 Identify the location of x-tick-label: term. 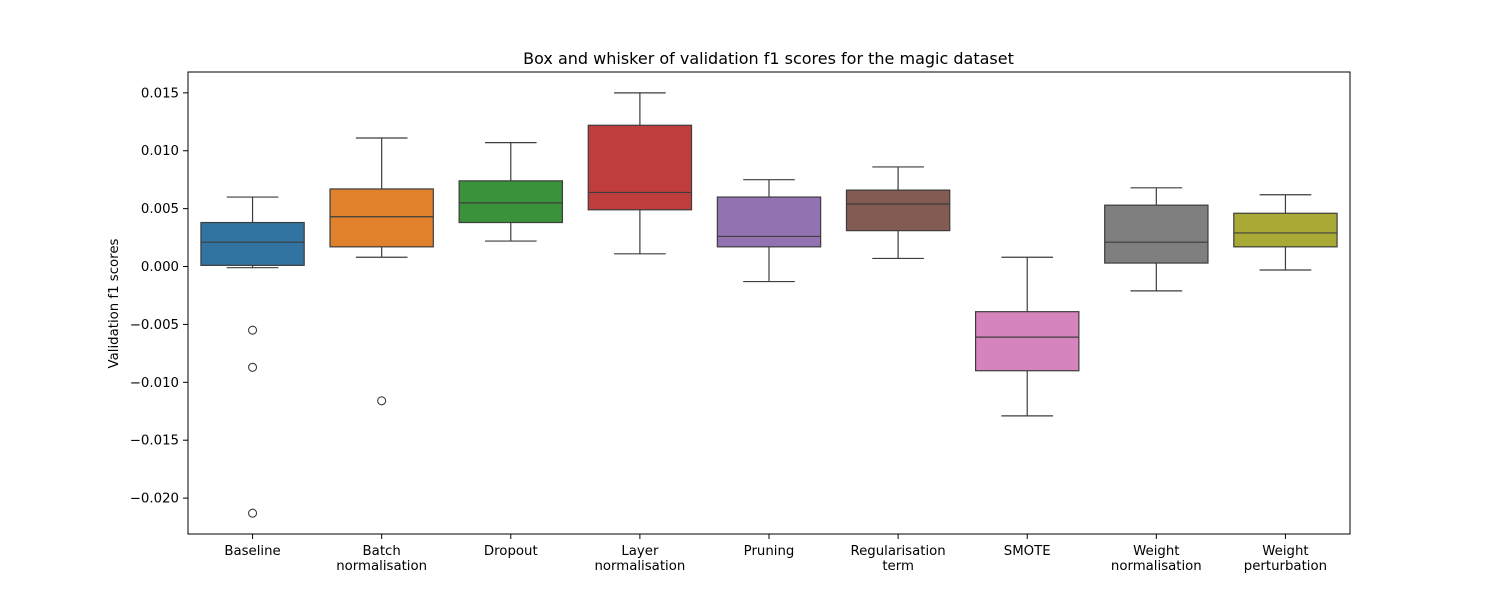
(898, 566).